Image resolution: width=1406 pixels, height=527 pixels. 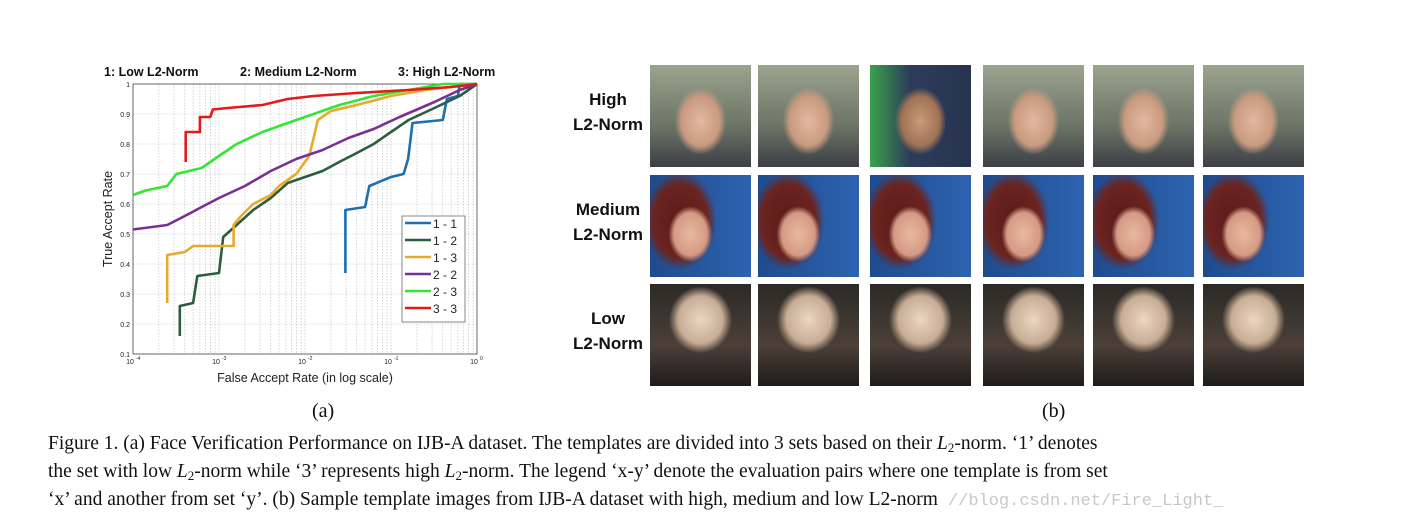 I want to click on y-tick-label: 0.3, so click(x=125, y=295).